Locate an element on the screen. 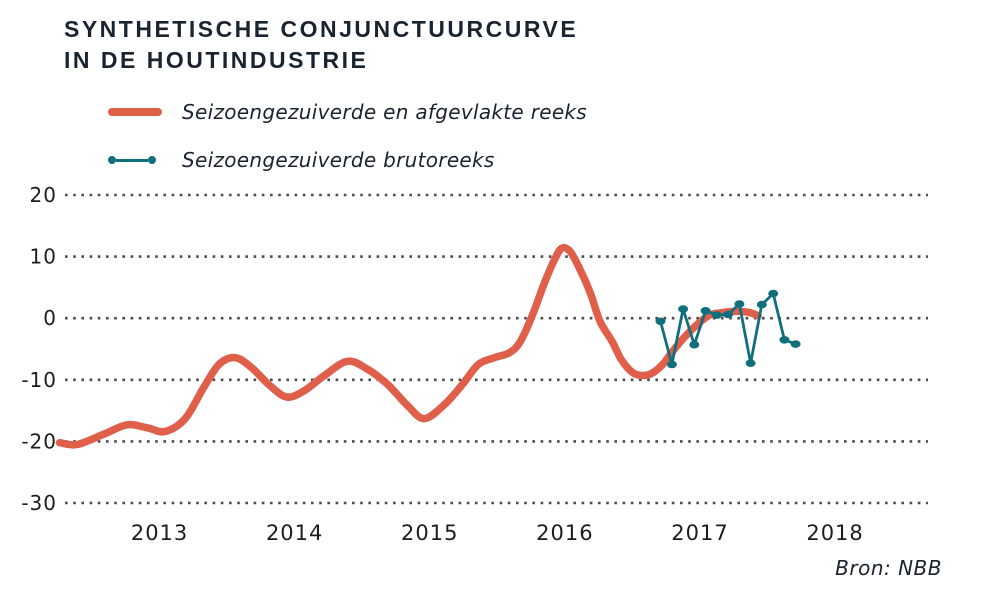 The width and height of the screenshot is (990, 595). x-tick-label: 2016 is located at coordinates (564, 533).